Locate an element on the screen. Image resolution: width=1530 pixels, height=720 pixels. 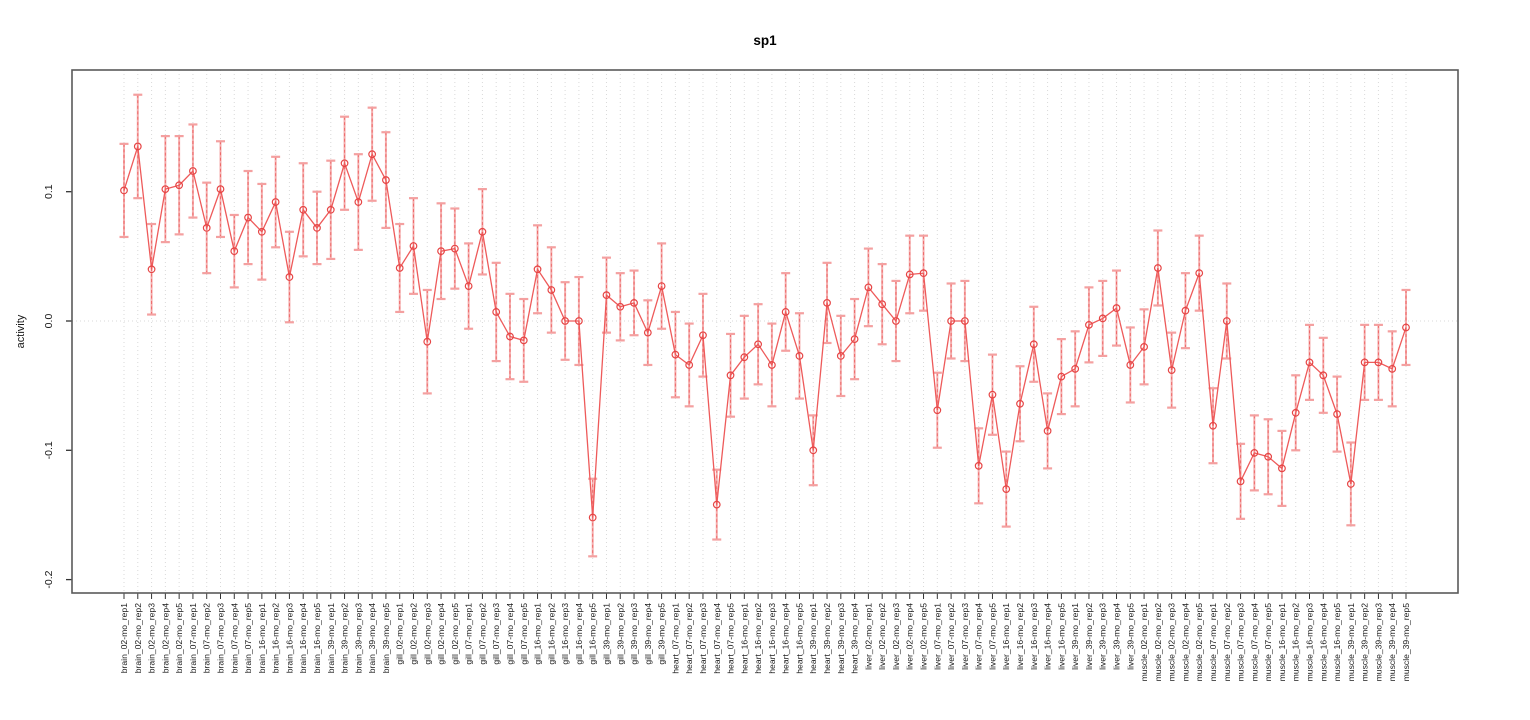
x-tick-label: muscle_02-mo_rep1 is located at coordinates (1144, 642).